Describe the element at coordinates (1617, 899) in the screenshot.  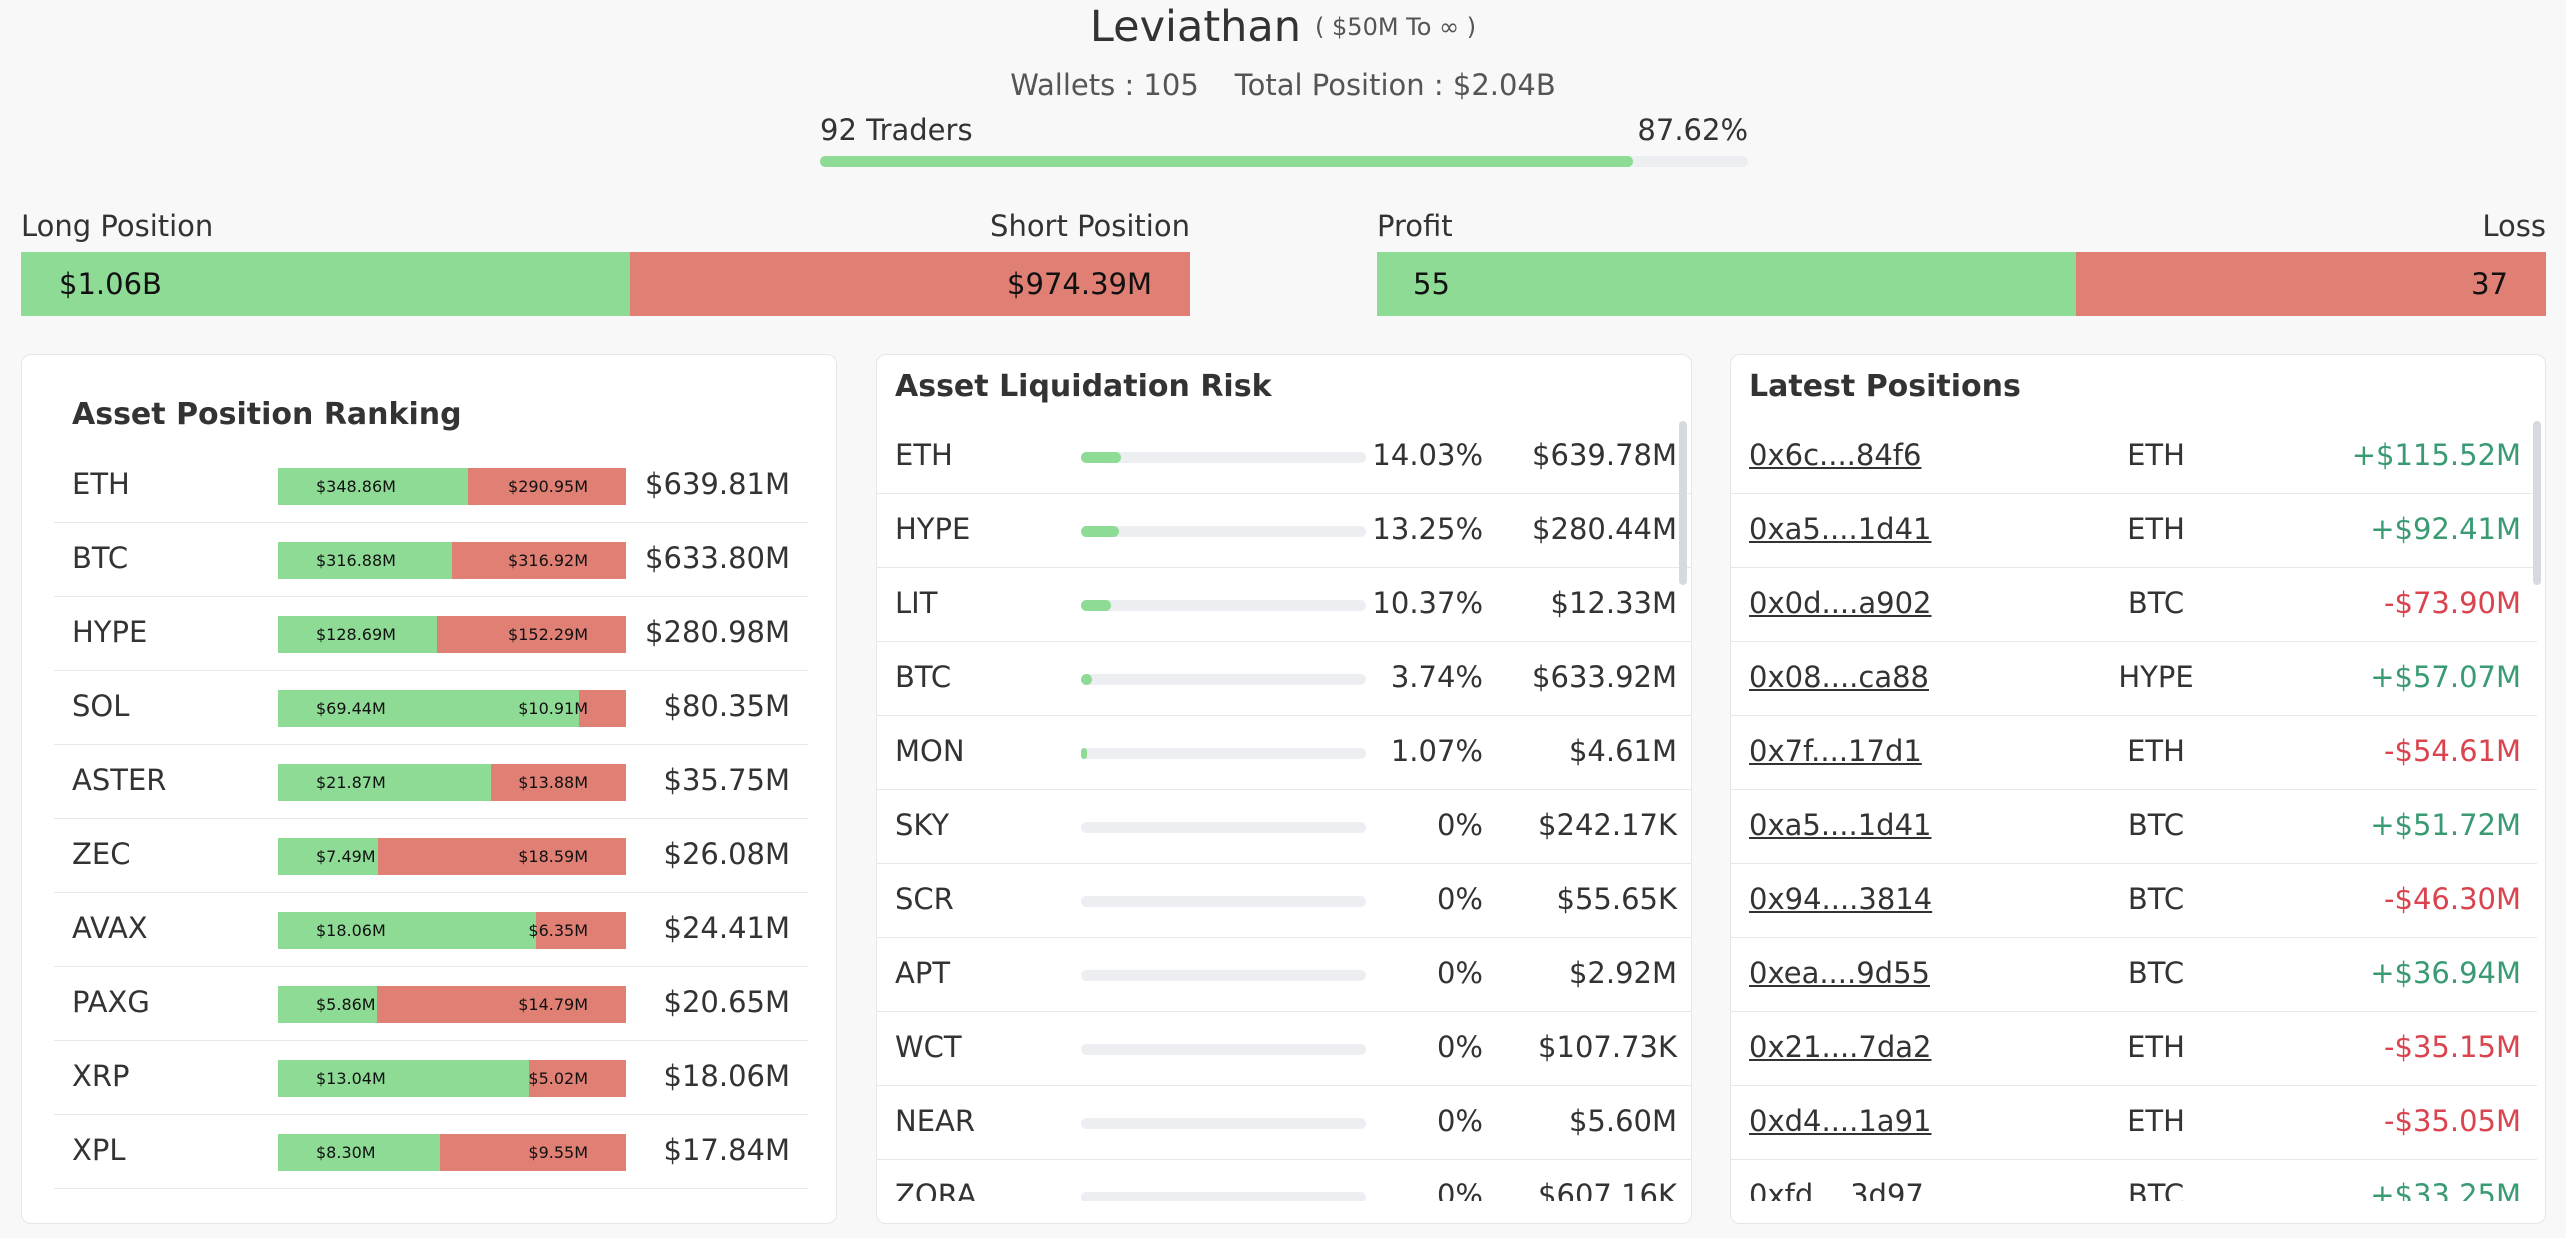
I see `position-value: $55.65K` at that location.